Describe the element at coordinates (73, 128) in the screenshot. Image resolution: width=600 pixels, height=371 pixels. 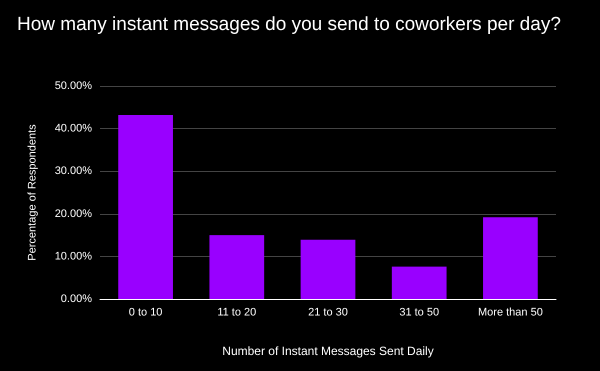
I see `y-tick-label: 40.00%` at that location.